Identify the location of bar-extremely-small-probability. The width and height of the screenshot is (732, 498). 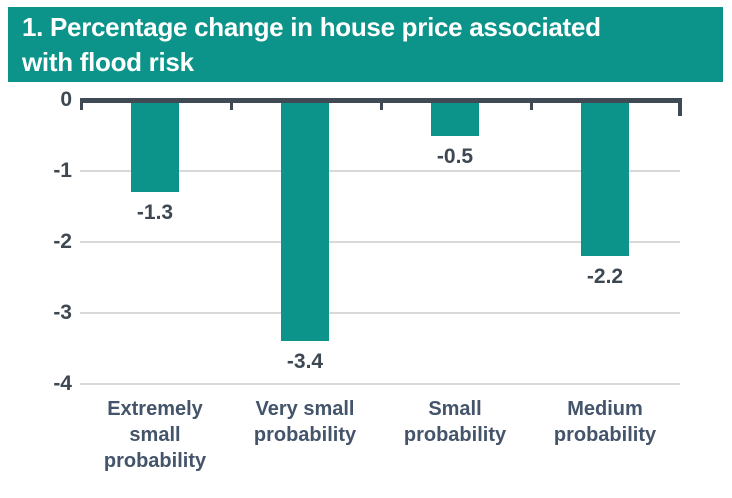
(155, 146).